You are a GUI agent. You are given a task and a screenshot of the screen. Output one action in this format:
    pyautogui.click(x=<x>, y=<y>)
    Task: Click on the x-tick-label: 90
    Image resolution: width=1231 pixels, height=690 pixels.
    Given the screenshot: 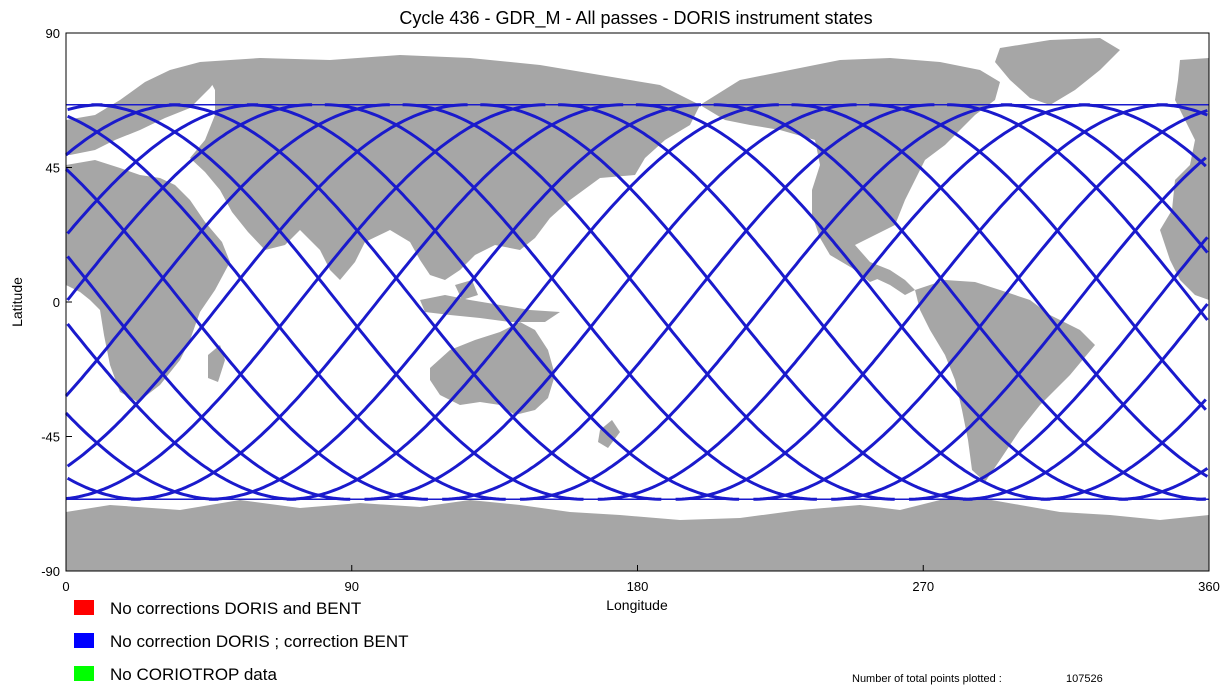 What is the action you would take?
    pyautogui.click(x=352, y=586)
    